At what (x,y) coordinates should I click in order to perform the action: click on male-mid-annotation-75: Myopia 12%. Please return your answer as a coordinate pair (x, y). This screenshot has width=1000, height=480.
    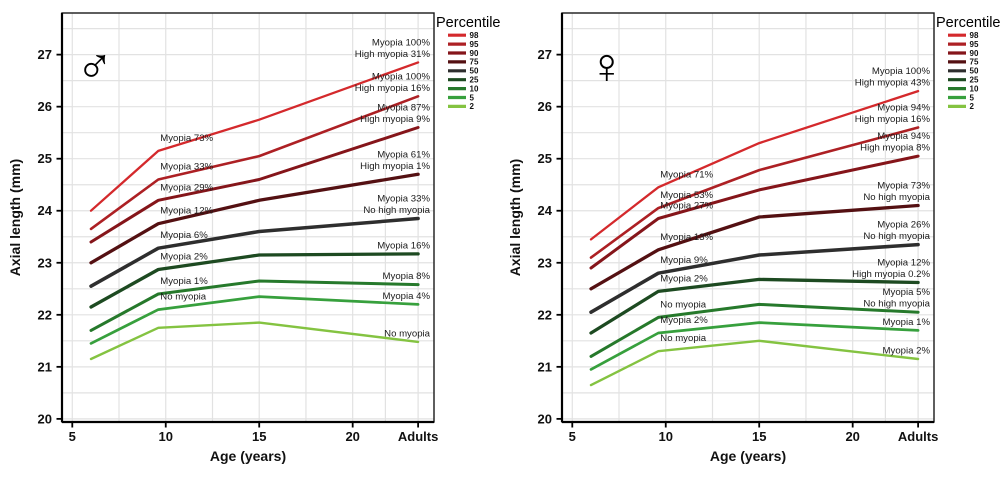
    Looking at the image, I should click on (186, 211).